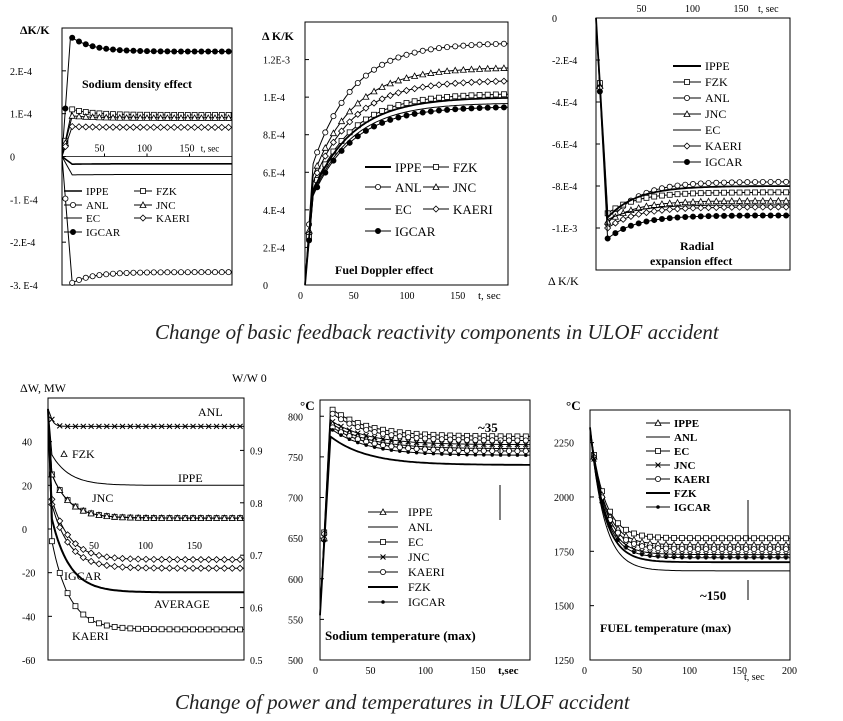  I want to click on ytick-sodium-temperature: 500, so click(295, 661).